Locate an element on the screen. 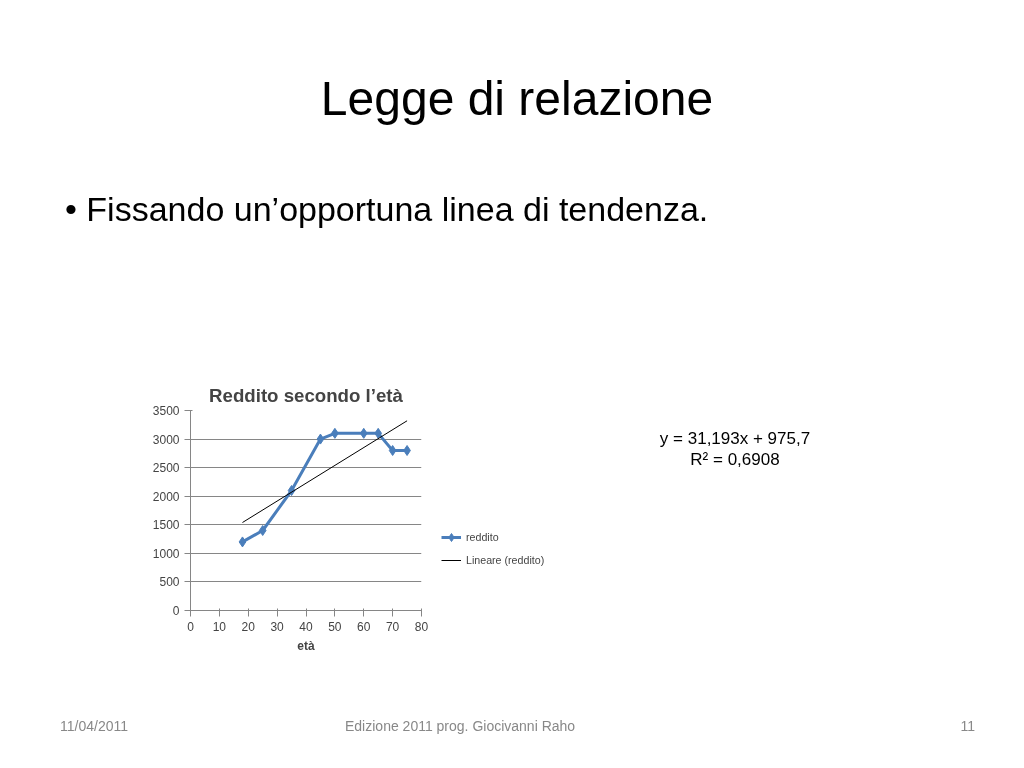 This screenshot has width=1024, height=768. x-tick-label: 10 is located at coordinates (219, 626).